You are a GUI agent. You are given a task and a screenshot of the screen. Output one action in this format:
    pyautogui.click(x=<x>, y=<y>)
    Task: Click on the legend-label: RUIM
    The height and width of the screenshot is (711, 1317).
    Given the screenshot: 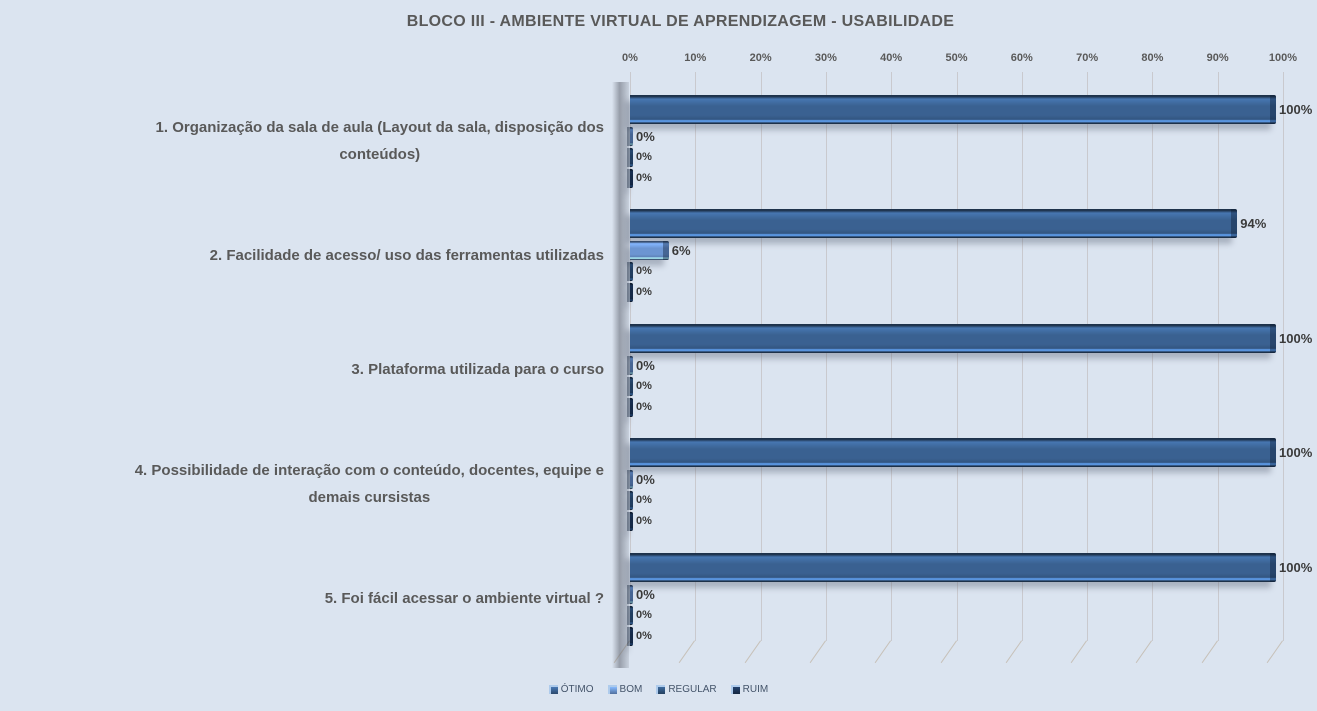 What is the action you would take?
    pyautogui.click(x=755, y=689)
    